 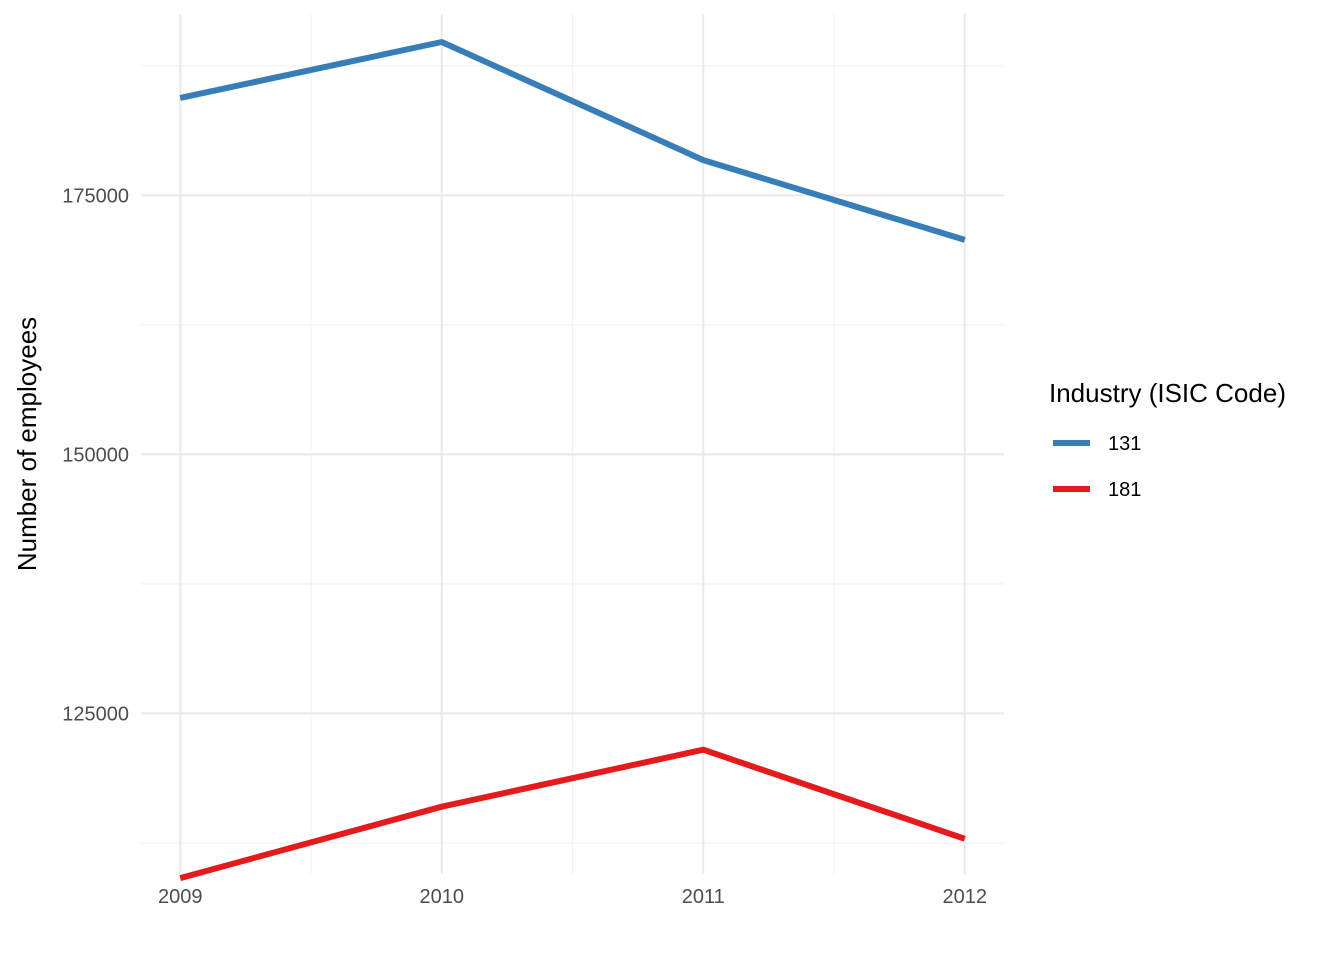 I want to click on y-tick-label: 125000, so click(x=95, y=714).